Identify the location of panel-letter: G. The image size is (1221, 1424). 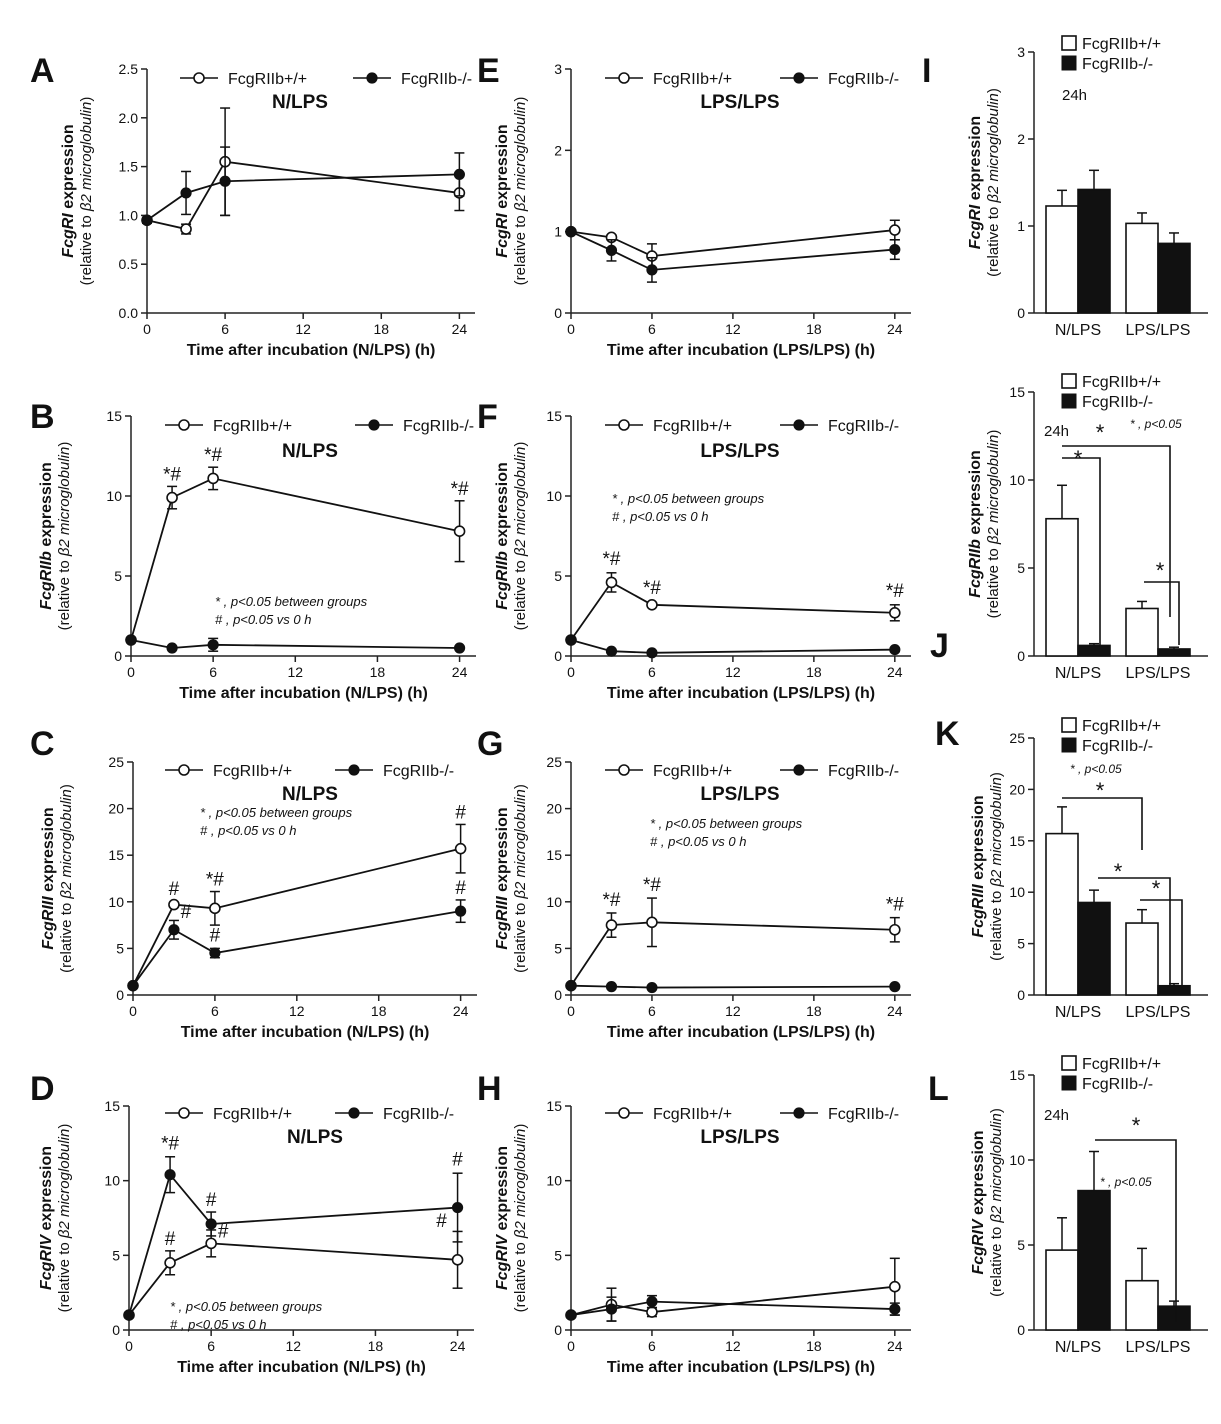
(490, 744).